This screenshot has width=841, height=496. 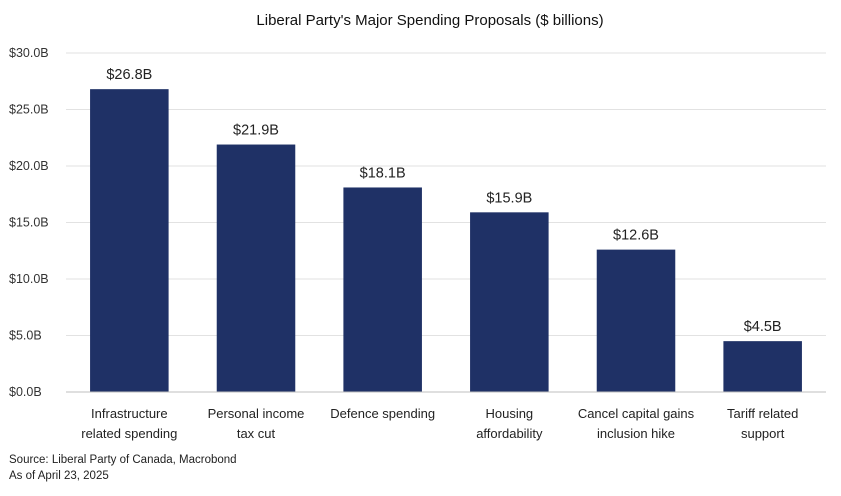 What do you see at coordinates (29, 53) in the screenshot?
I see `y-tick-label: $30.0B` at bounding box center [29, 53].